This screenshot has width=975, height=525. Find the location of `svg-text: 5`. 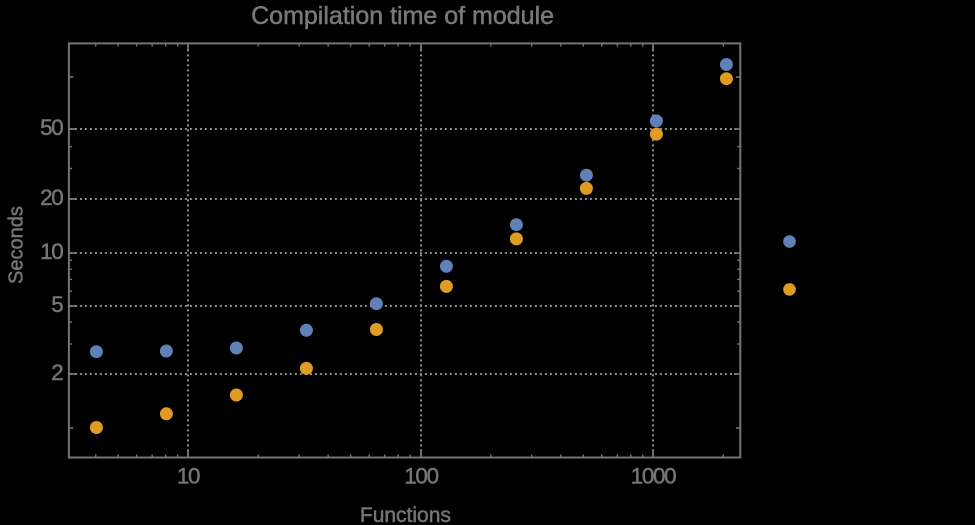

svg-text: 5 is located at coordinates (57, 304).